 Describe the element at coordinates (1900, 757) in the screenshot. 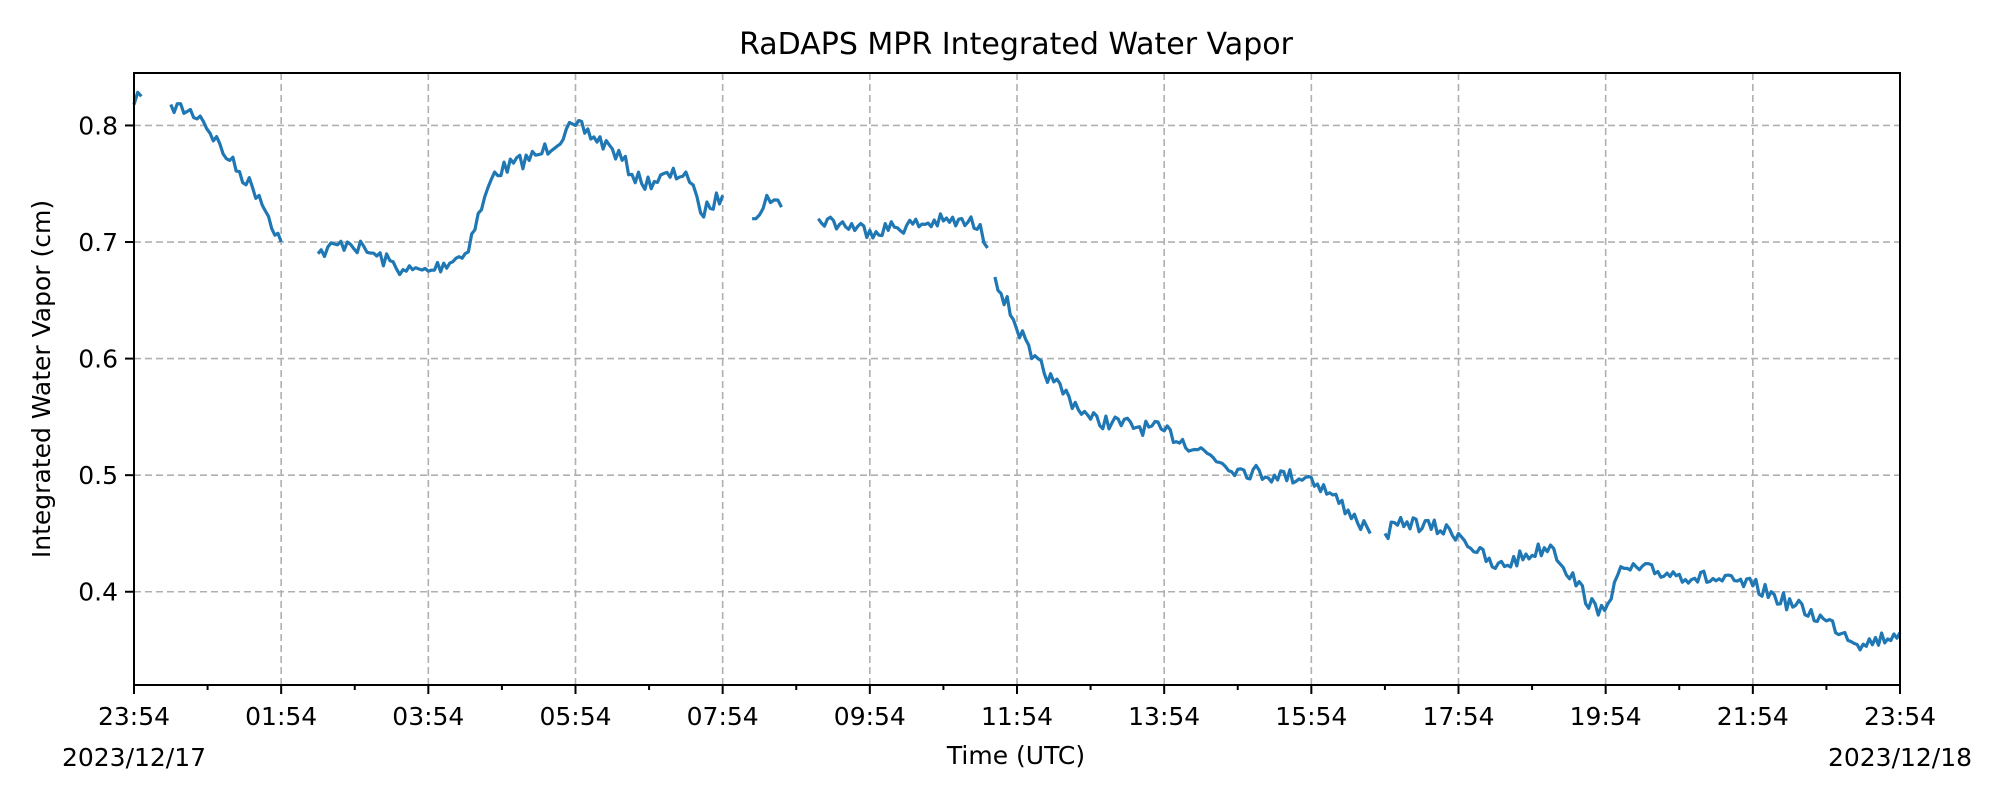

I see `x-end-date-label: 2023/12/18` at that location.